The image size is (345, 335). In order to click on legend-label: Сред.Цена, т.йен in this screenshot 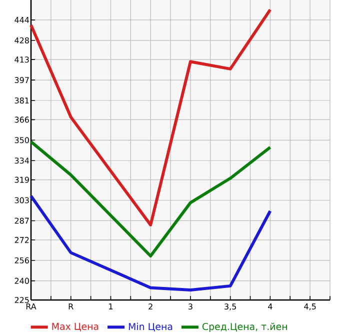, I will do `click(244, 327)`.